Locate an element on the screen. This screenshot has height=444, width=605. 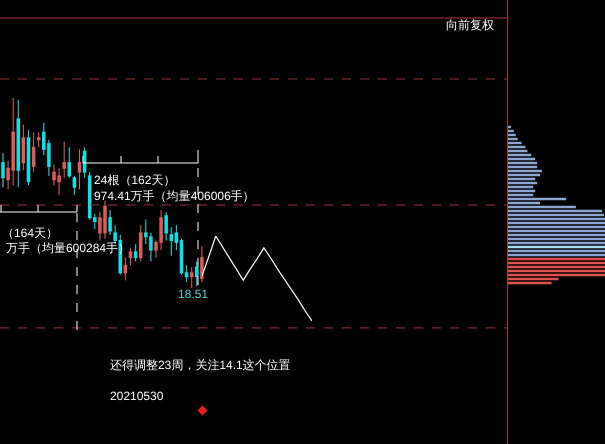
annotation: 24根（162天） is located at coordinates (135, 180).